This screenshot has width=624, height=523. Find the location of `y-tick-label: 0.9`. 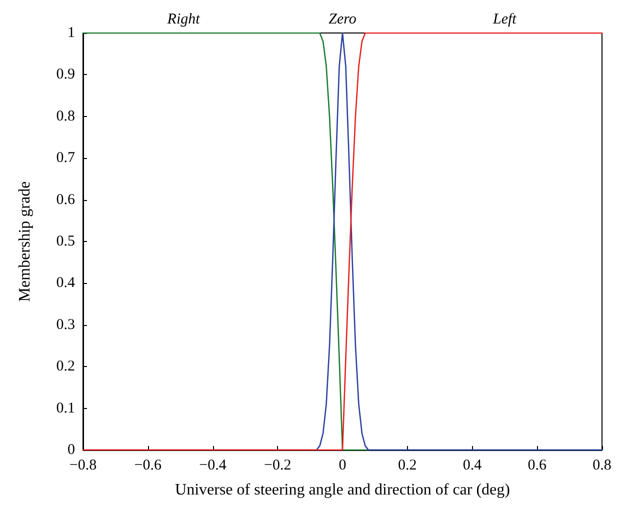

y-tick-label: 0.9 is located at coordinates (65, 74).